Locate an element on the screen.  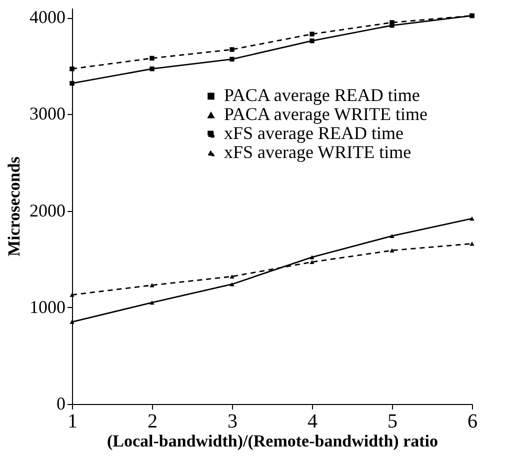
y-tick-label: 0 is located at coordinates (61, 404).